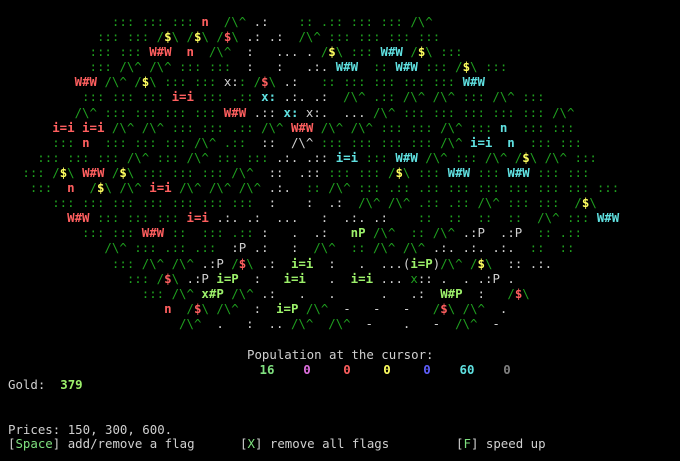  Describe the element at coordinates (298, 218) in the screenshot. I see `map-cell-group: .:. .: ... : .:. .:` at that location.